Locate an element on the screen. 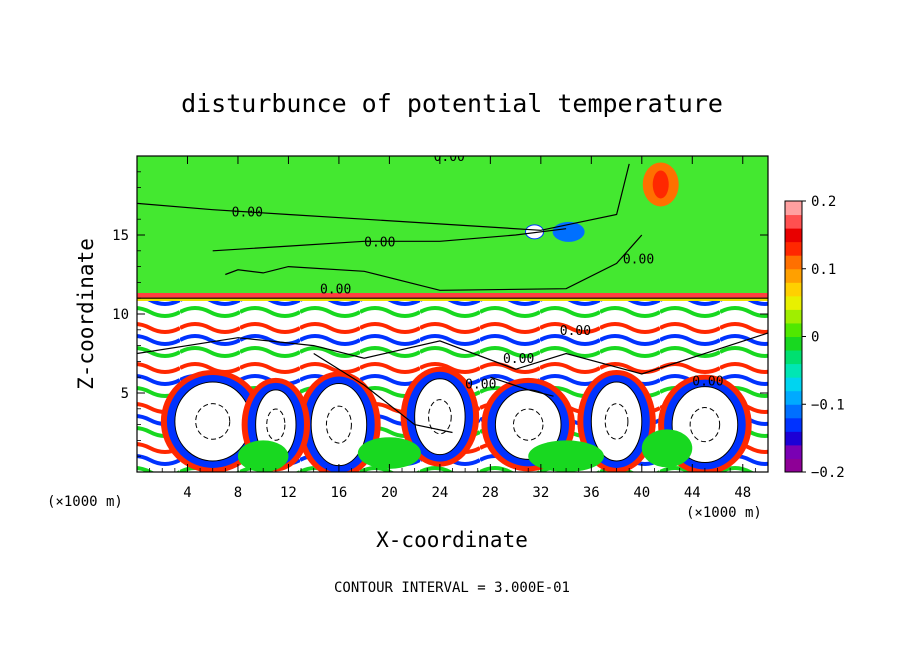 This screenshot has height=654, width=904. x-tick-label: 36 is located at coordinates (591, 493).